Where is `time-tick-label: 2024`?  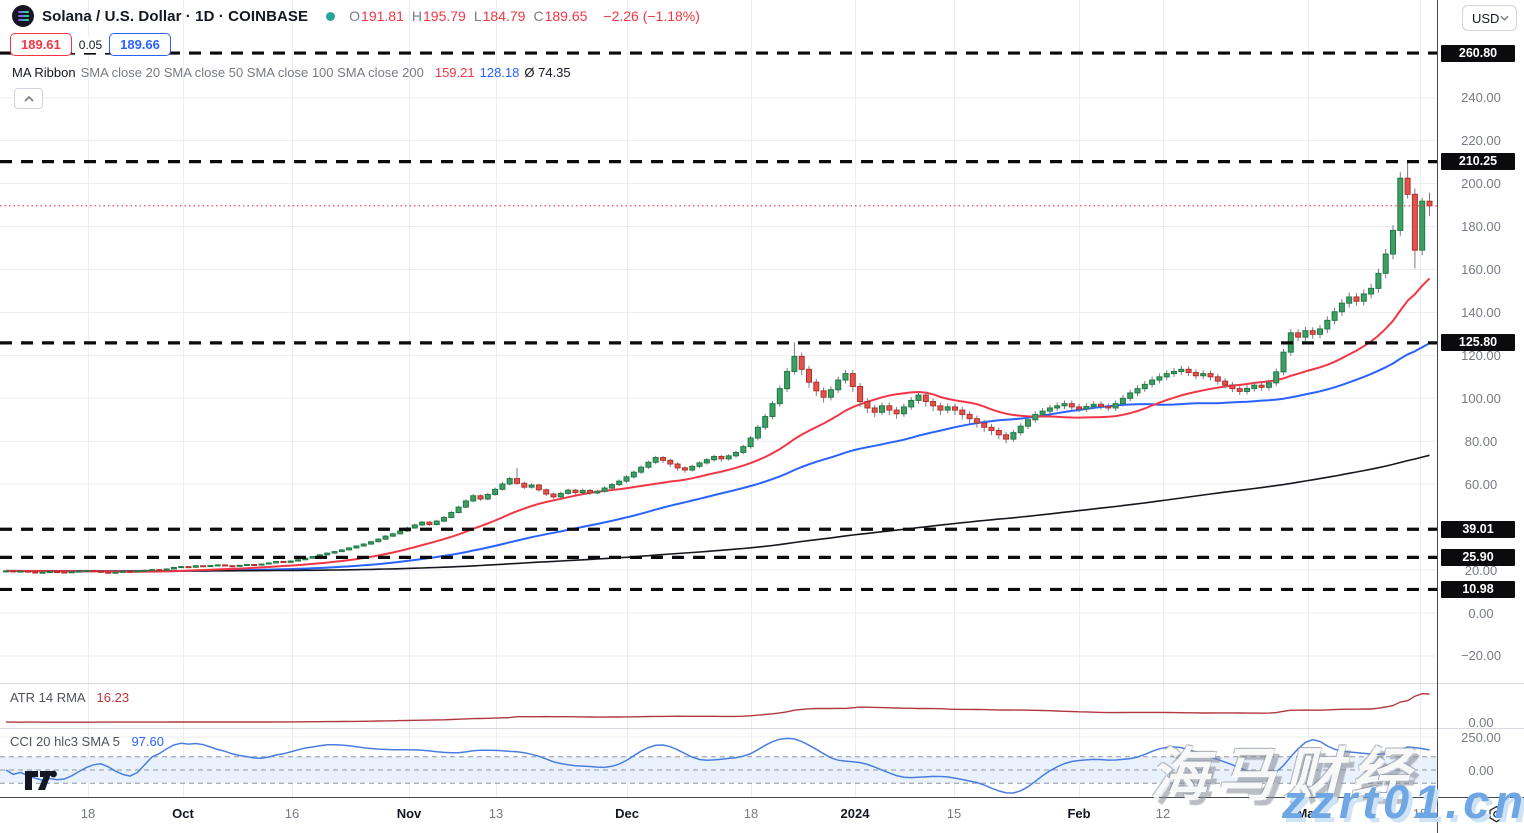
time-tick-label: 2024 is located at coordinates (855, 813).